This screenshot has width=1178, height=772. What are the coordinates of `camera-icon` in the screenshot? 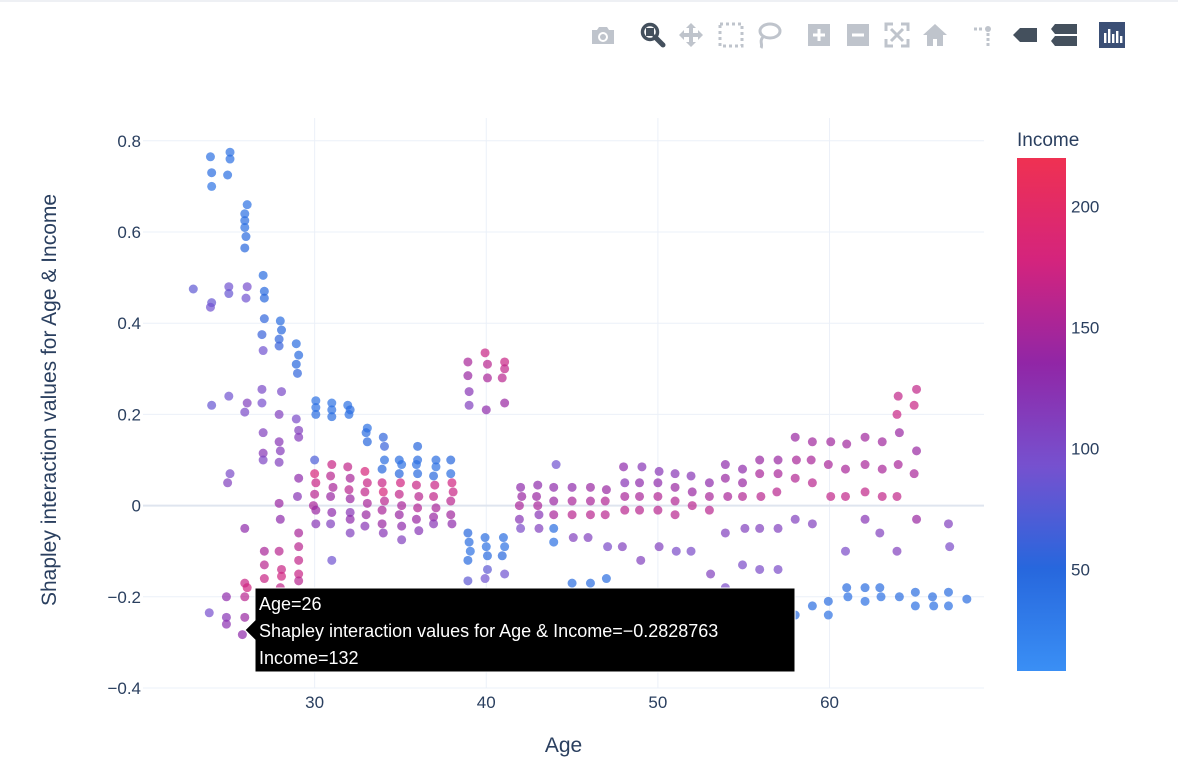 It's located at (603, 35).